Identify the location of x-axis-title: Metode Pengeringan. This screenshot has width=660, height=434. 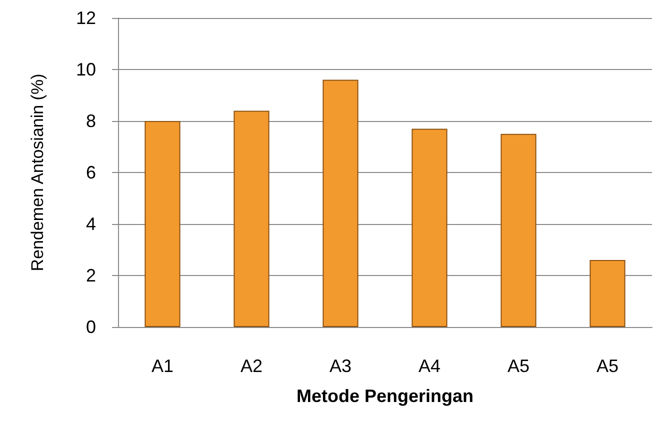
(385, 396).